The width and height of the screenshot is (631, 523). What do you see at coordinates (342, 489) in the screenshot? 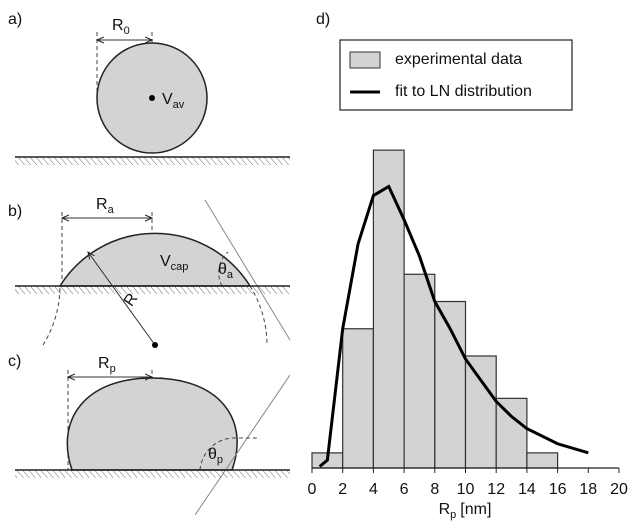
I see `x-tick-label: 2` at bounding box center [342, 489].